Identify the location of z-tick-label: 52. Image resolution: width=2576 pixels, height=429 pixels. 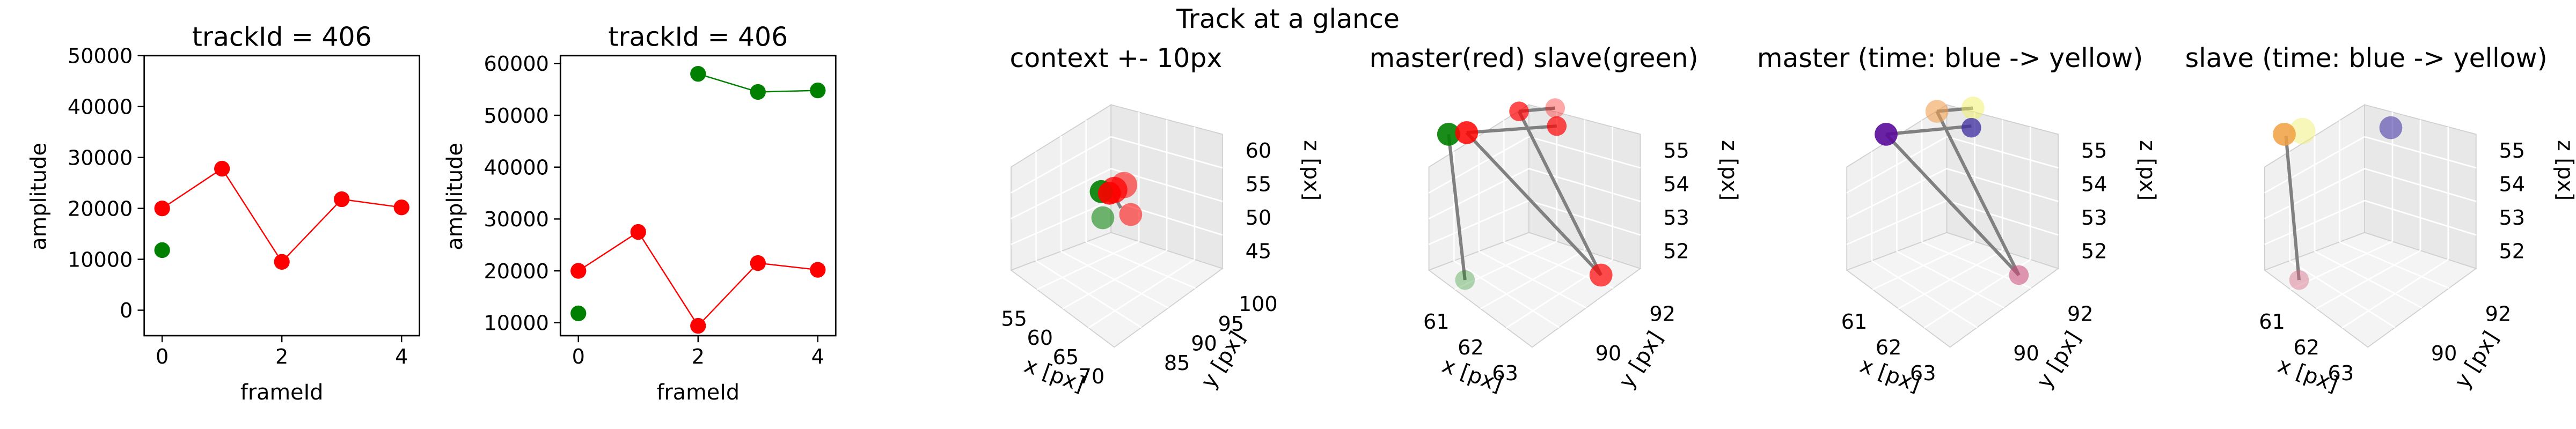
(2512, 251).